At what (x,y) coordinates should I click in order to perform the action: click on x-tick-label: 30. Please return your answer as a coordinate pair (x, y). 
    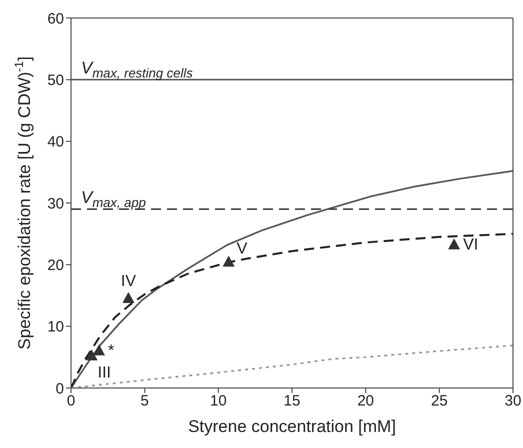
    Looking at the image, I should click on (513, 401).